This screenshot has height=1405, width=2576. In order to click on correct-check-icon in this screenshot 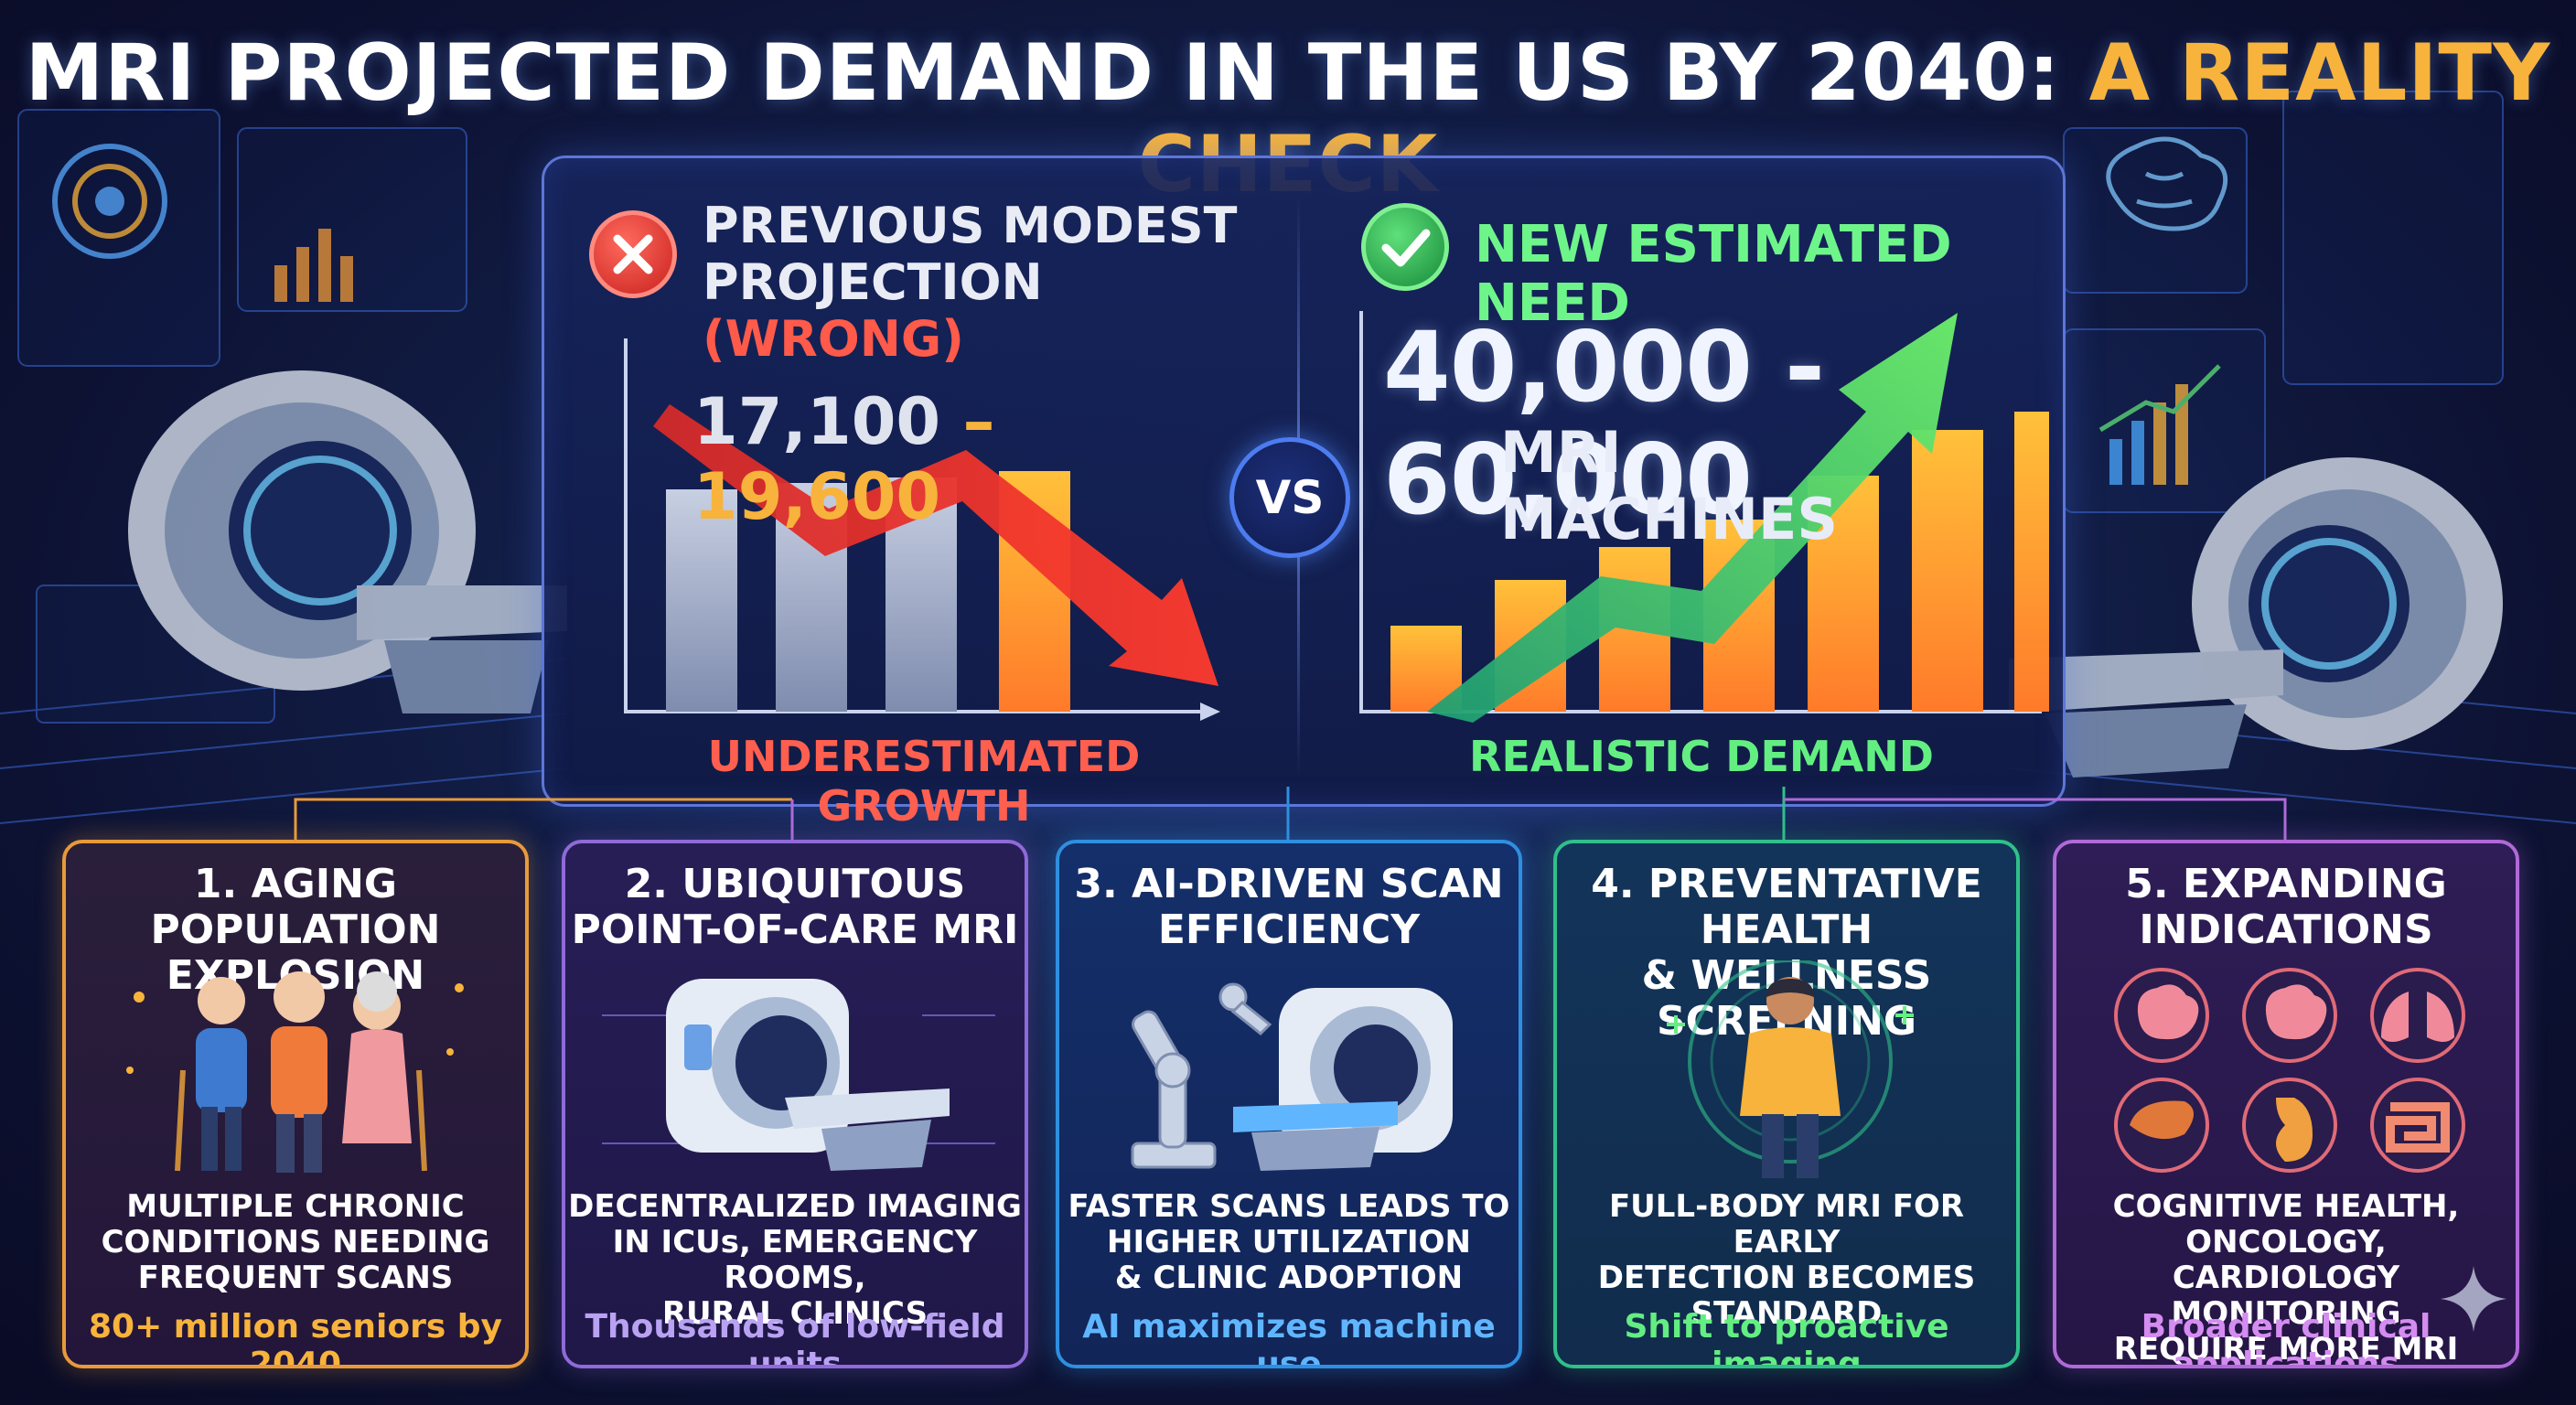, I will do `click(1405, 247)`.